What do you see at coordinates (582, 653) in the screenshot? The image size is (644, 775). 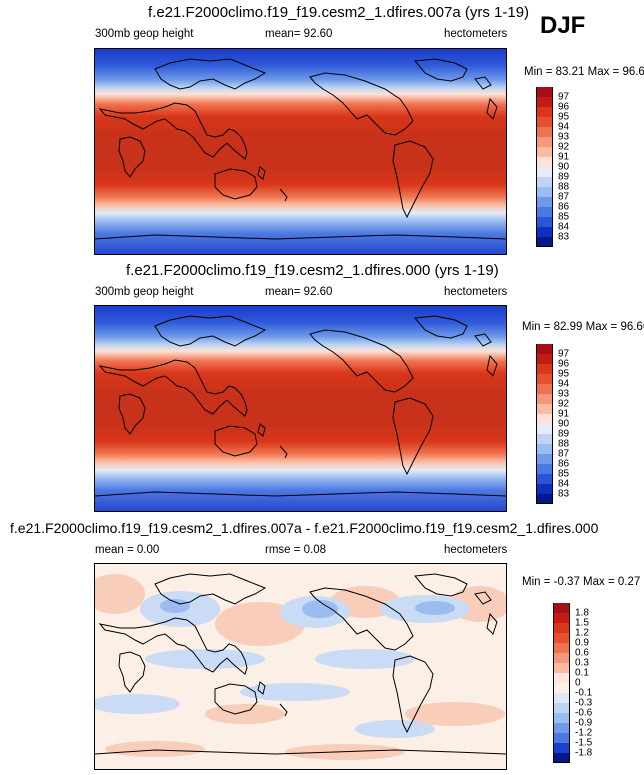 I see `panel-3-colorbar-label: 0.6` at bounding box center [582, 653].